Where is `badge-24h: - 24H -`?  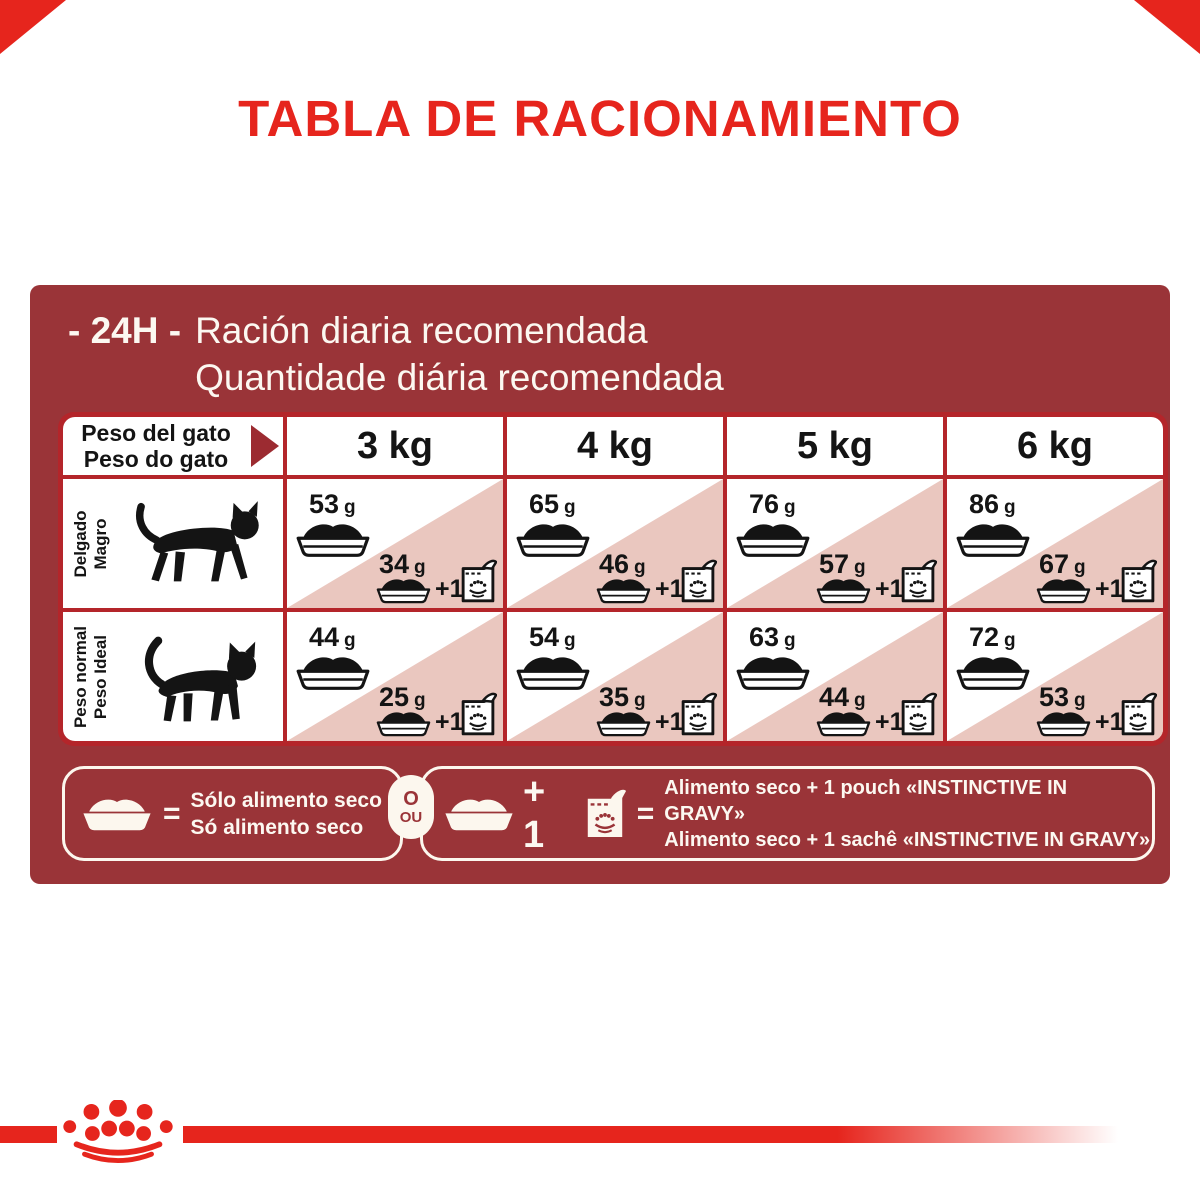 badge-24h: - 24H - is located at coordinates (125, 330).